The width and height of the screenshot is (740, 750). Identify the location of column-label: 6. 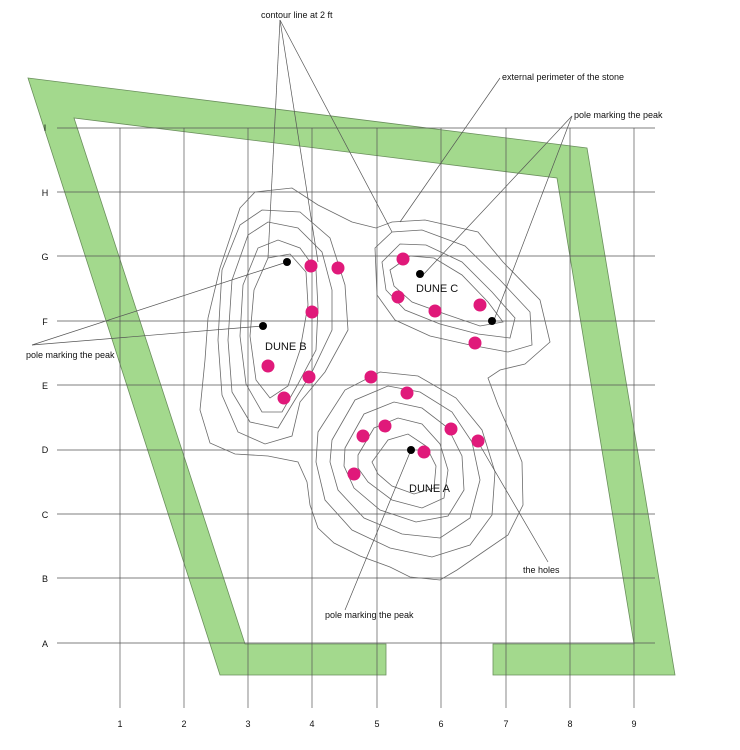
(440, 724).